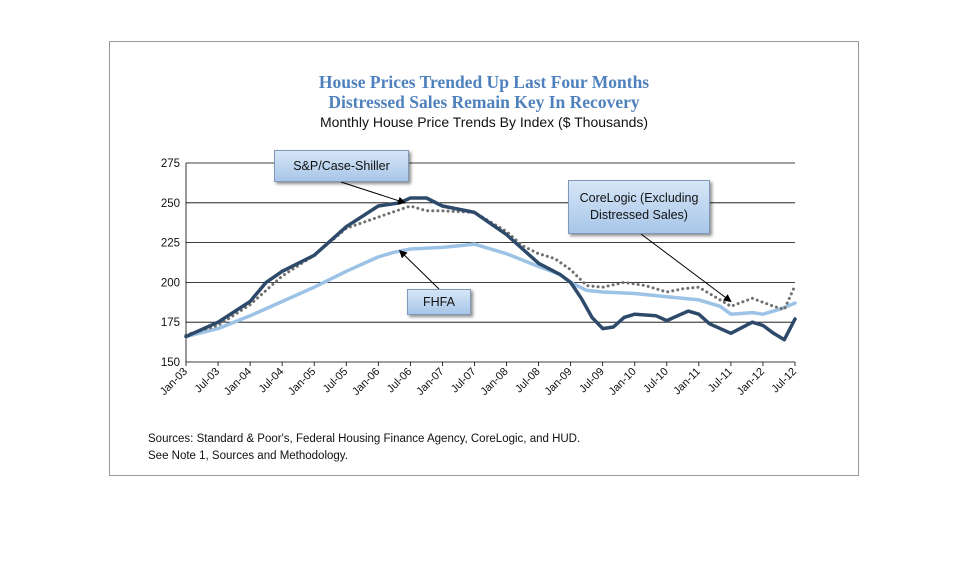  I want to click on callout-sp-case-shiller: S&P/Case-Shiller, so click(341, 166).